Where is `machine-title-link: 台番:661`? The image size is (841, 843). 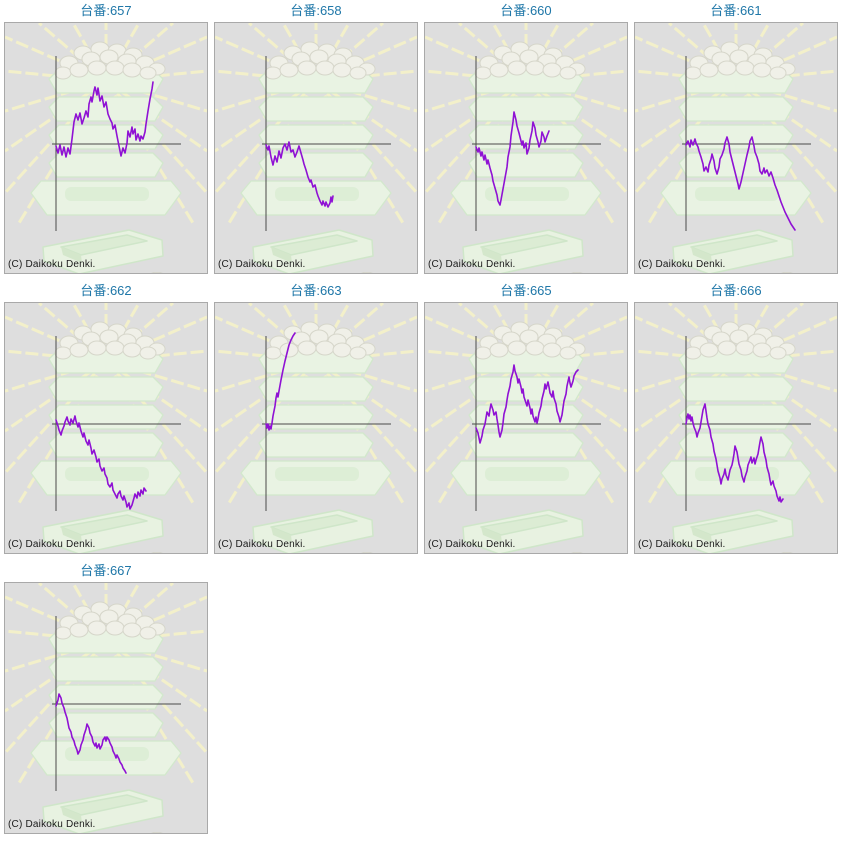 machine-title-link: 台番:661 is located at coordinates (736, 10).